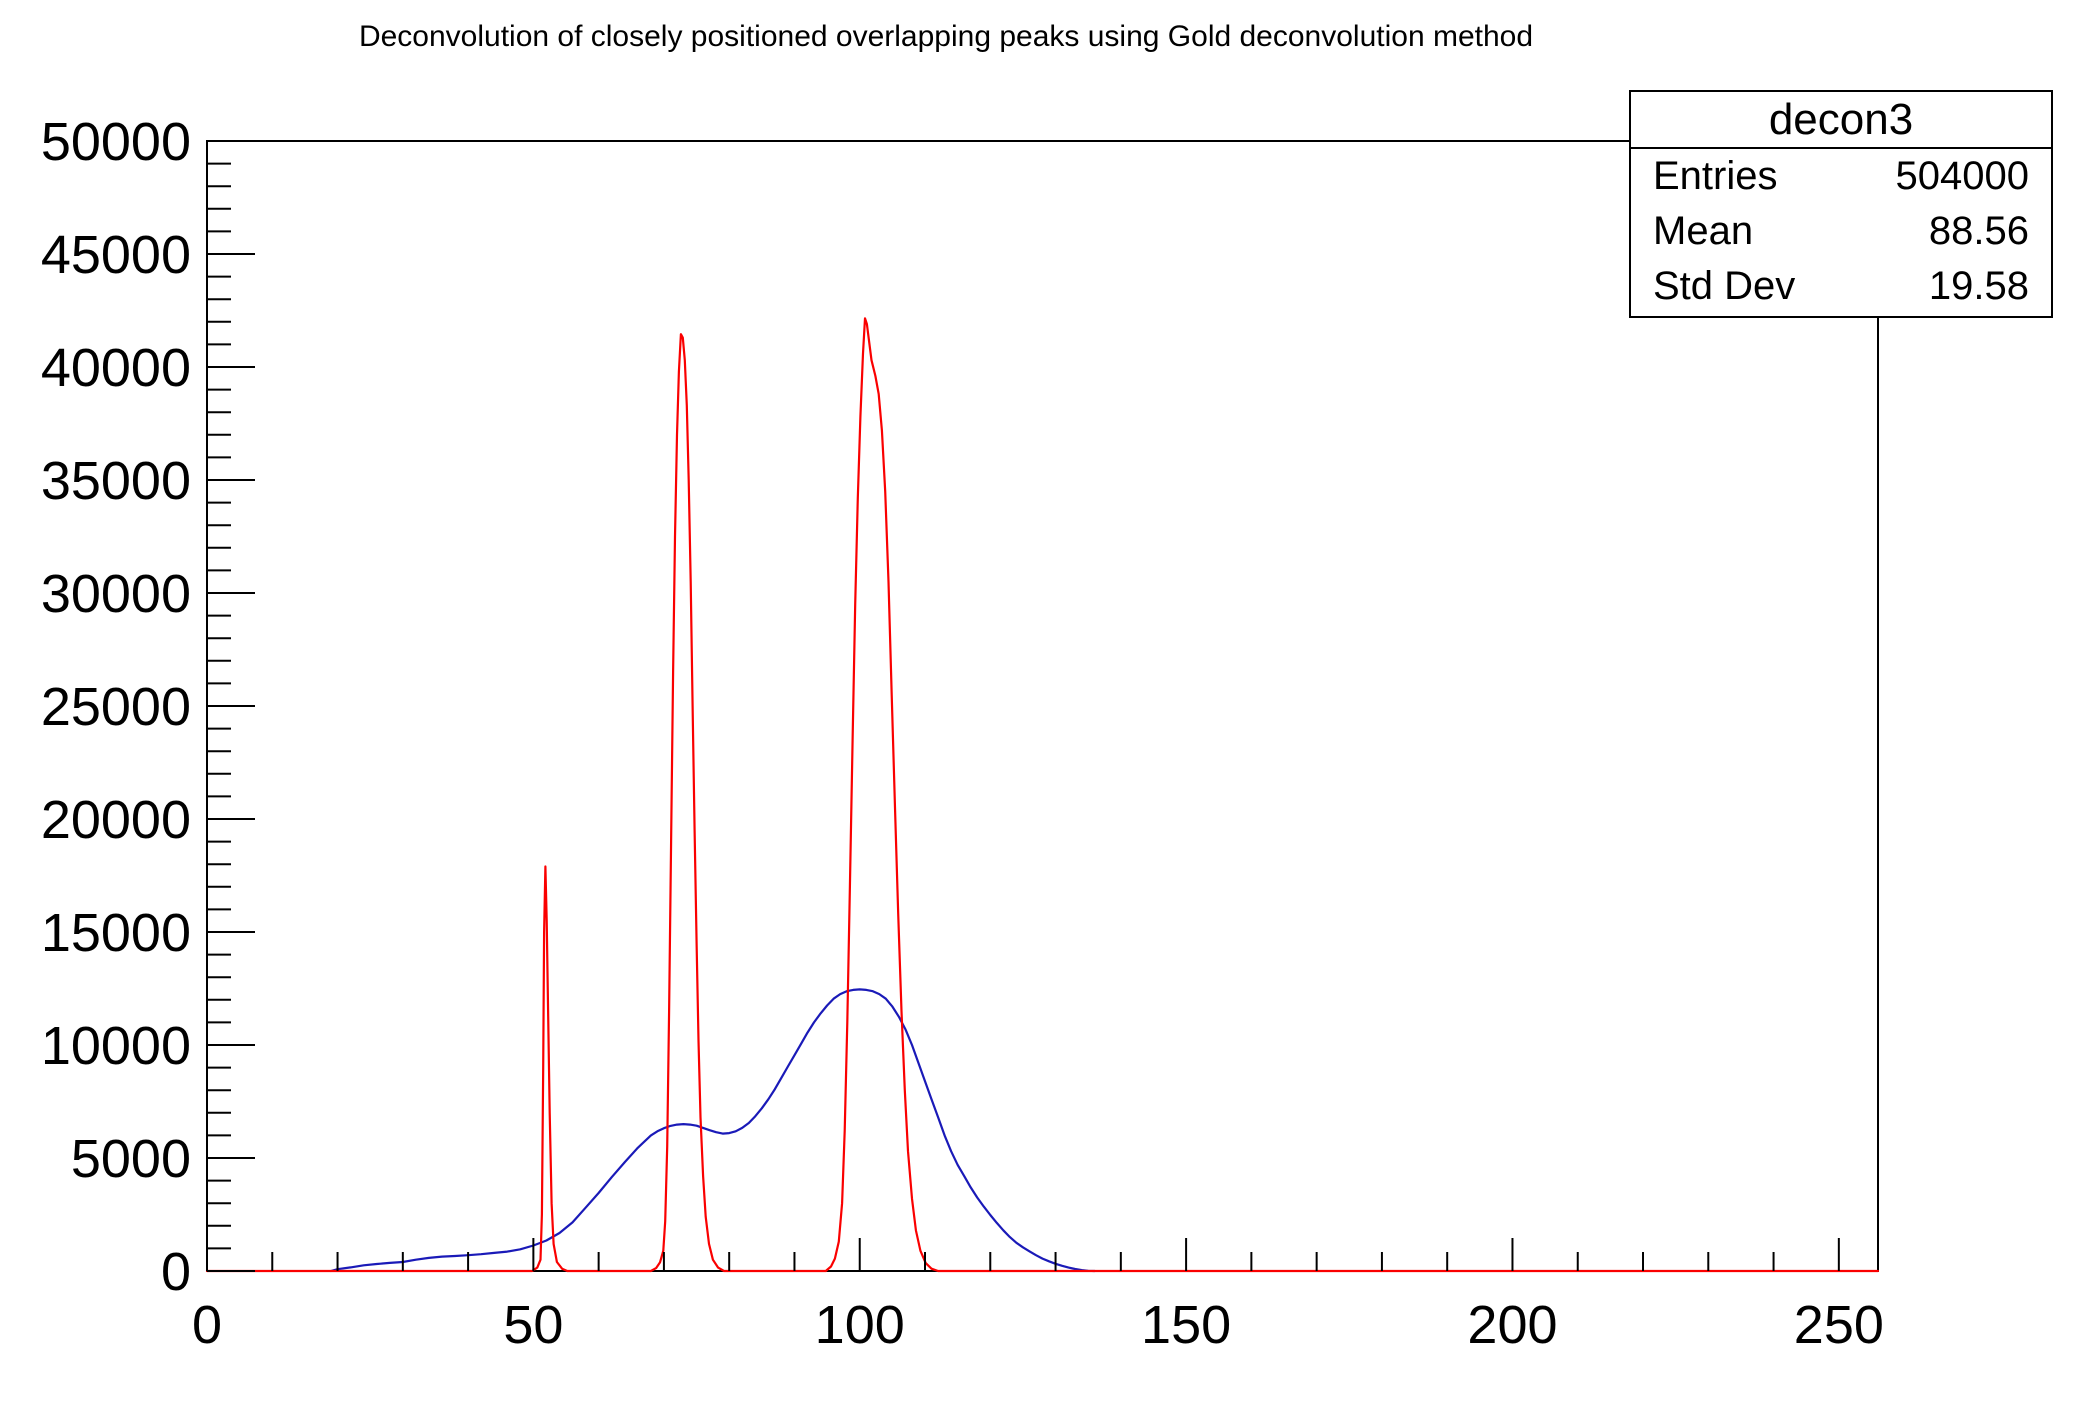  I want to click on stats-value-stddev: 19.58, so click(1978, 286).